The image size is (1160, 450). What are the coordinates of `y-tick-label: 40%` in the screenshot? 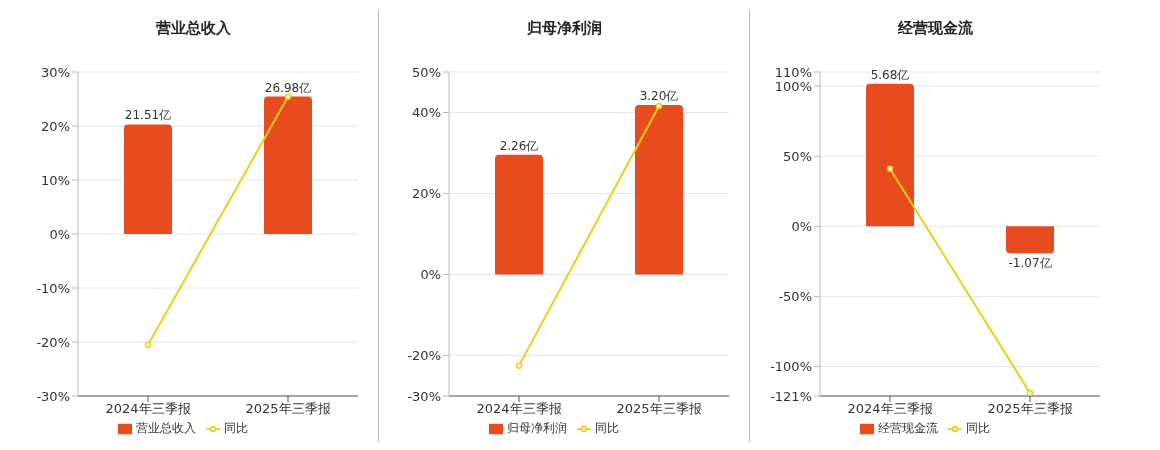 It's located at (426, 113).